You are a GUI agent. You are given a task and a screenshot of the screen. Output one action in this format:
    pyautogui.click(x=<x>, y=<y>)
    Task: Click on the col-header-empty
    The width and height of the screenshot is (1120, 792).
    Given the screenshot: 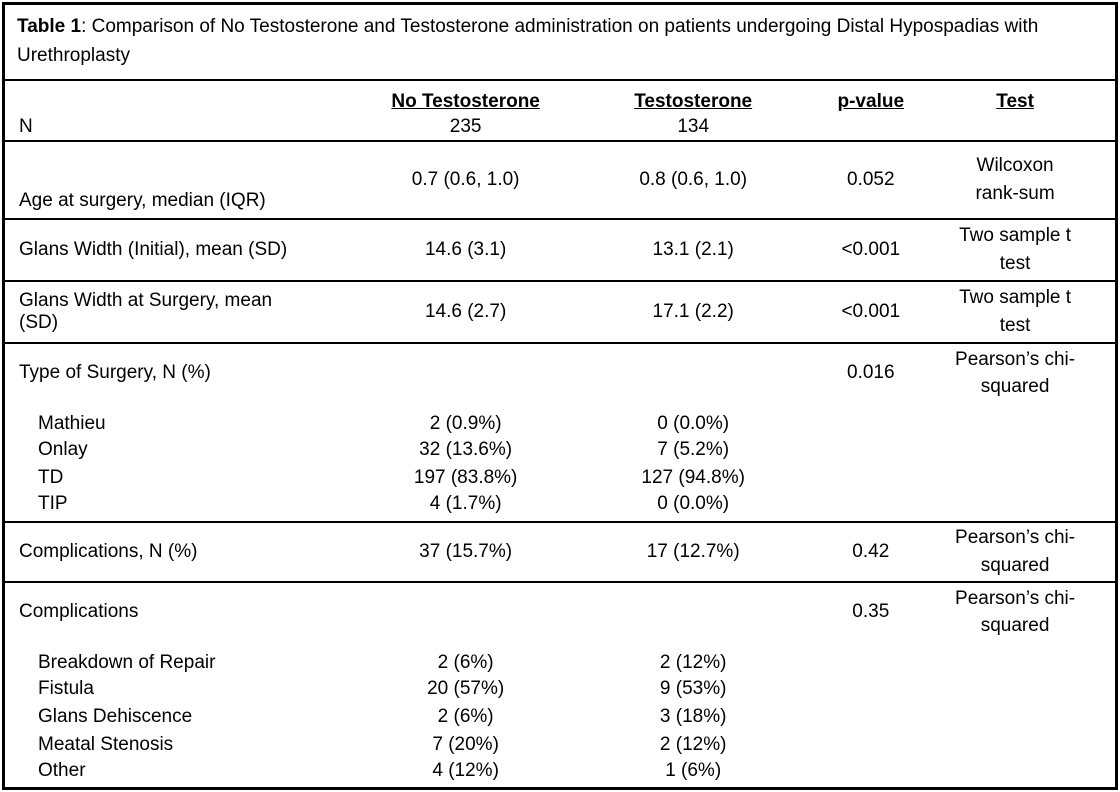 What is the action you would take?
    pyautogui.click(x=188, y=97)
    